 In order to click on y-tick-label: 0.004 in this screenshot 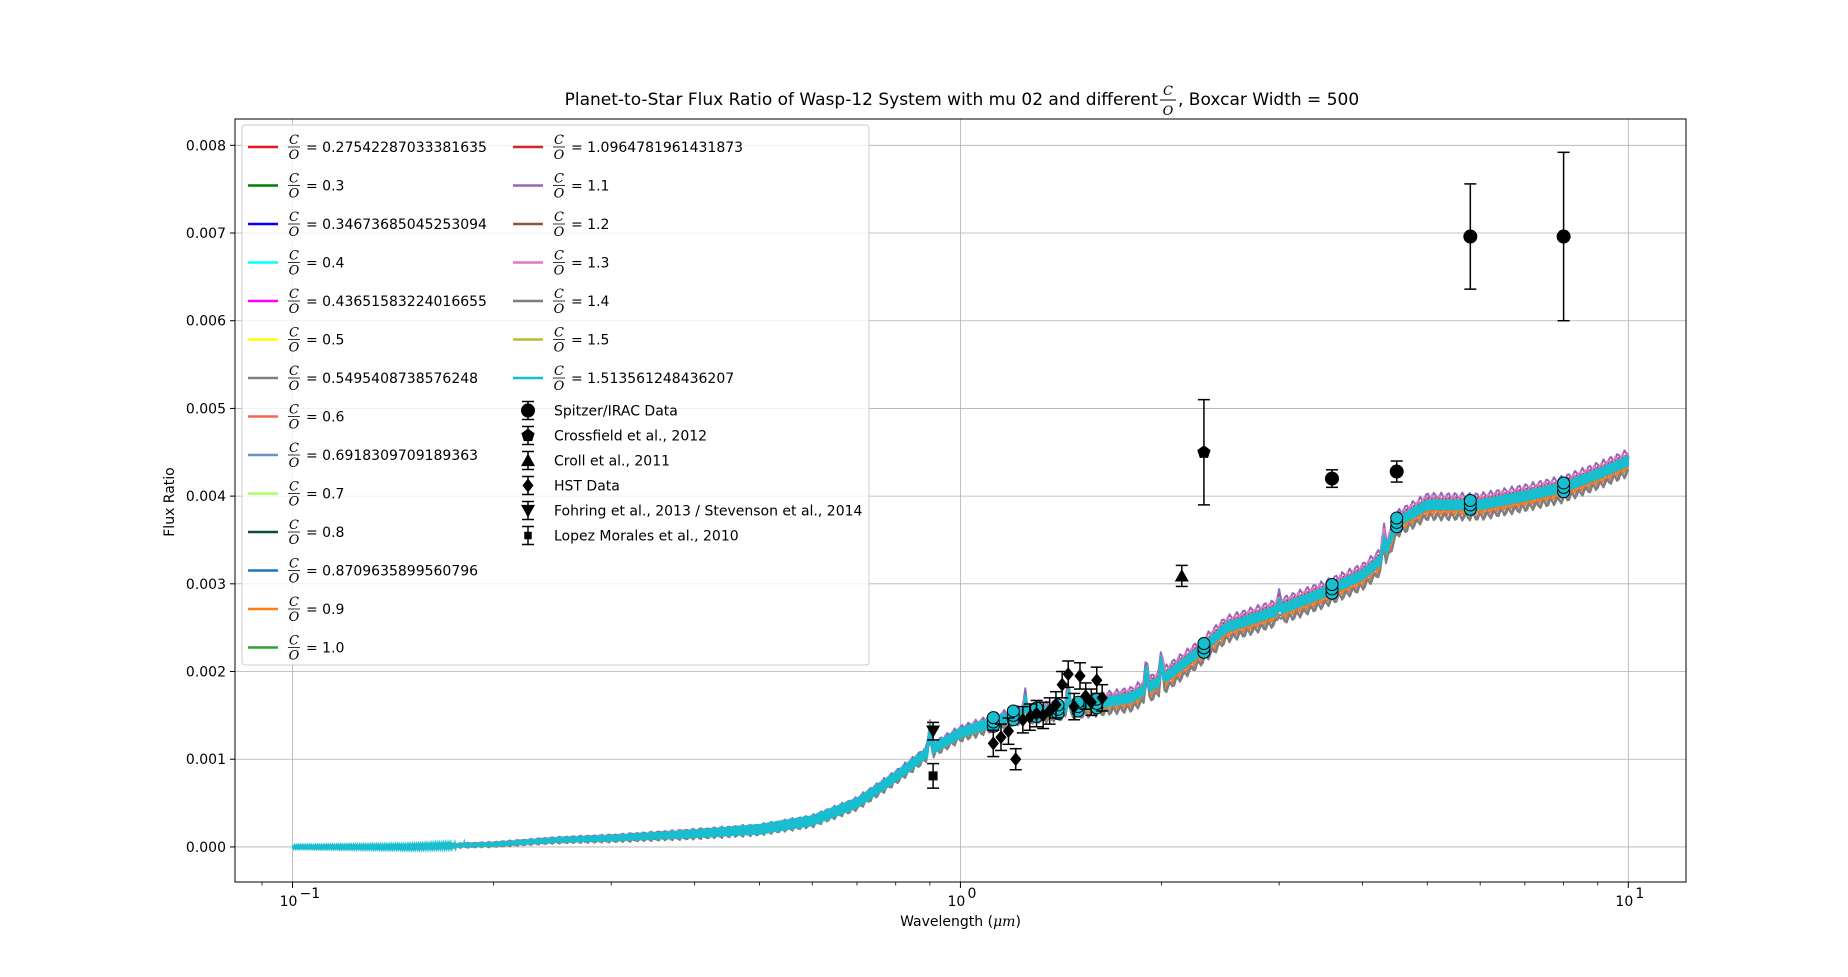, I will do `click(206, 497)`.